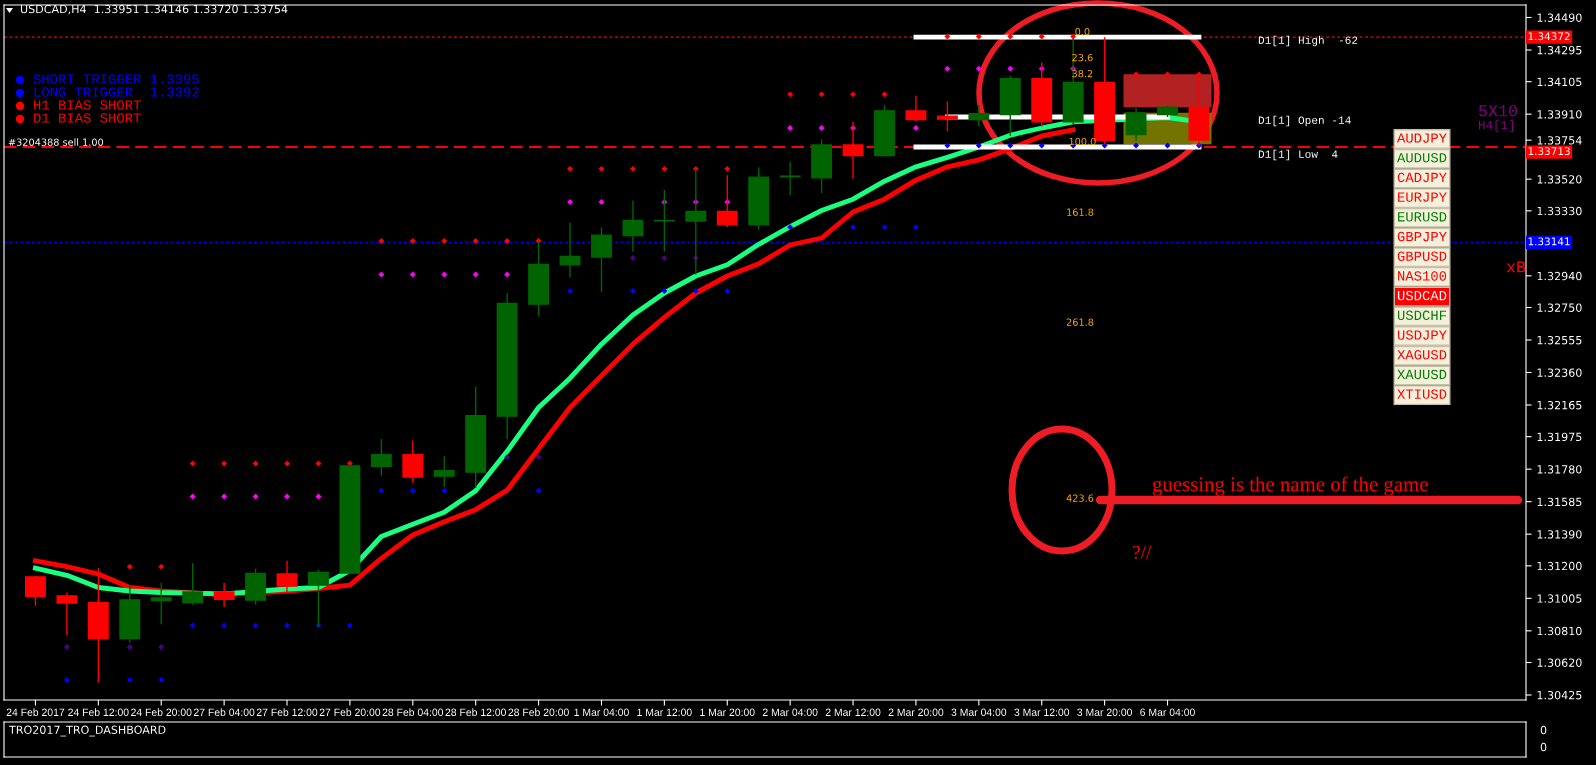 Image resolution: width=1596 pixels, height=765 pixels. I want to click on text: 5X10, so click(1498, 111).